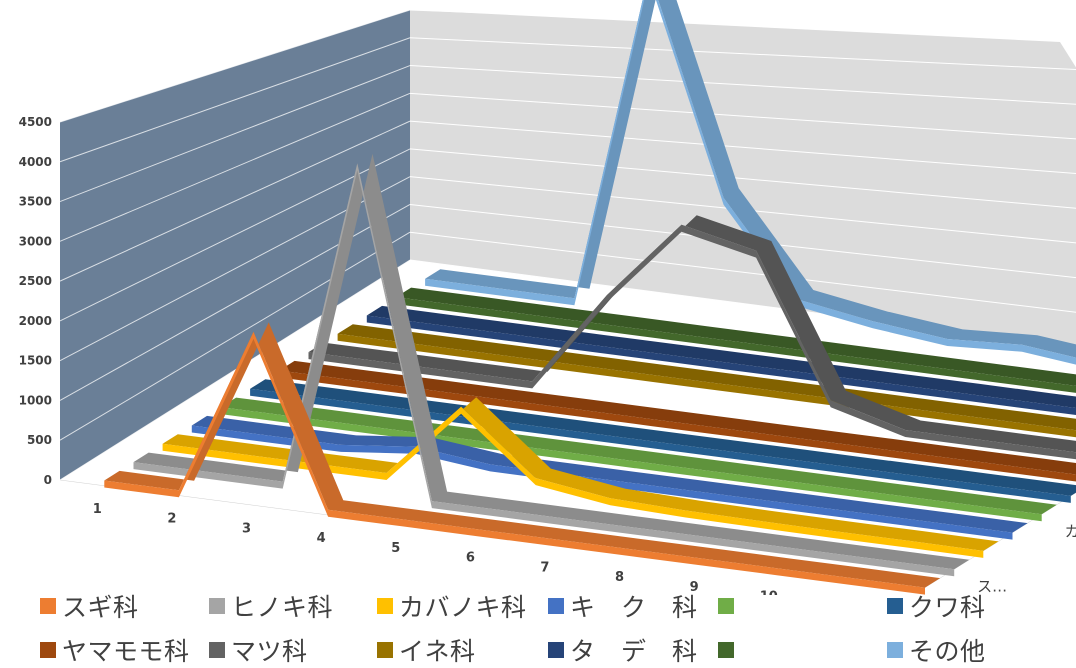 Image resolution: width=1076 pixels, height=668 pixels. Describe the element at coordinates (35, 162) in the screenshot. I see `y-tick-label: 4000` at that location.